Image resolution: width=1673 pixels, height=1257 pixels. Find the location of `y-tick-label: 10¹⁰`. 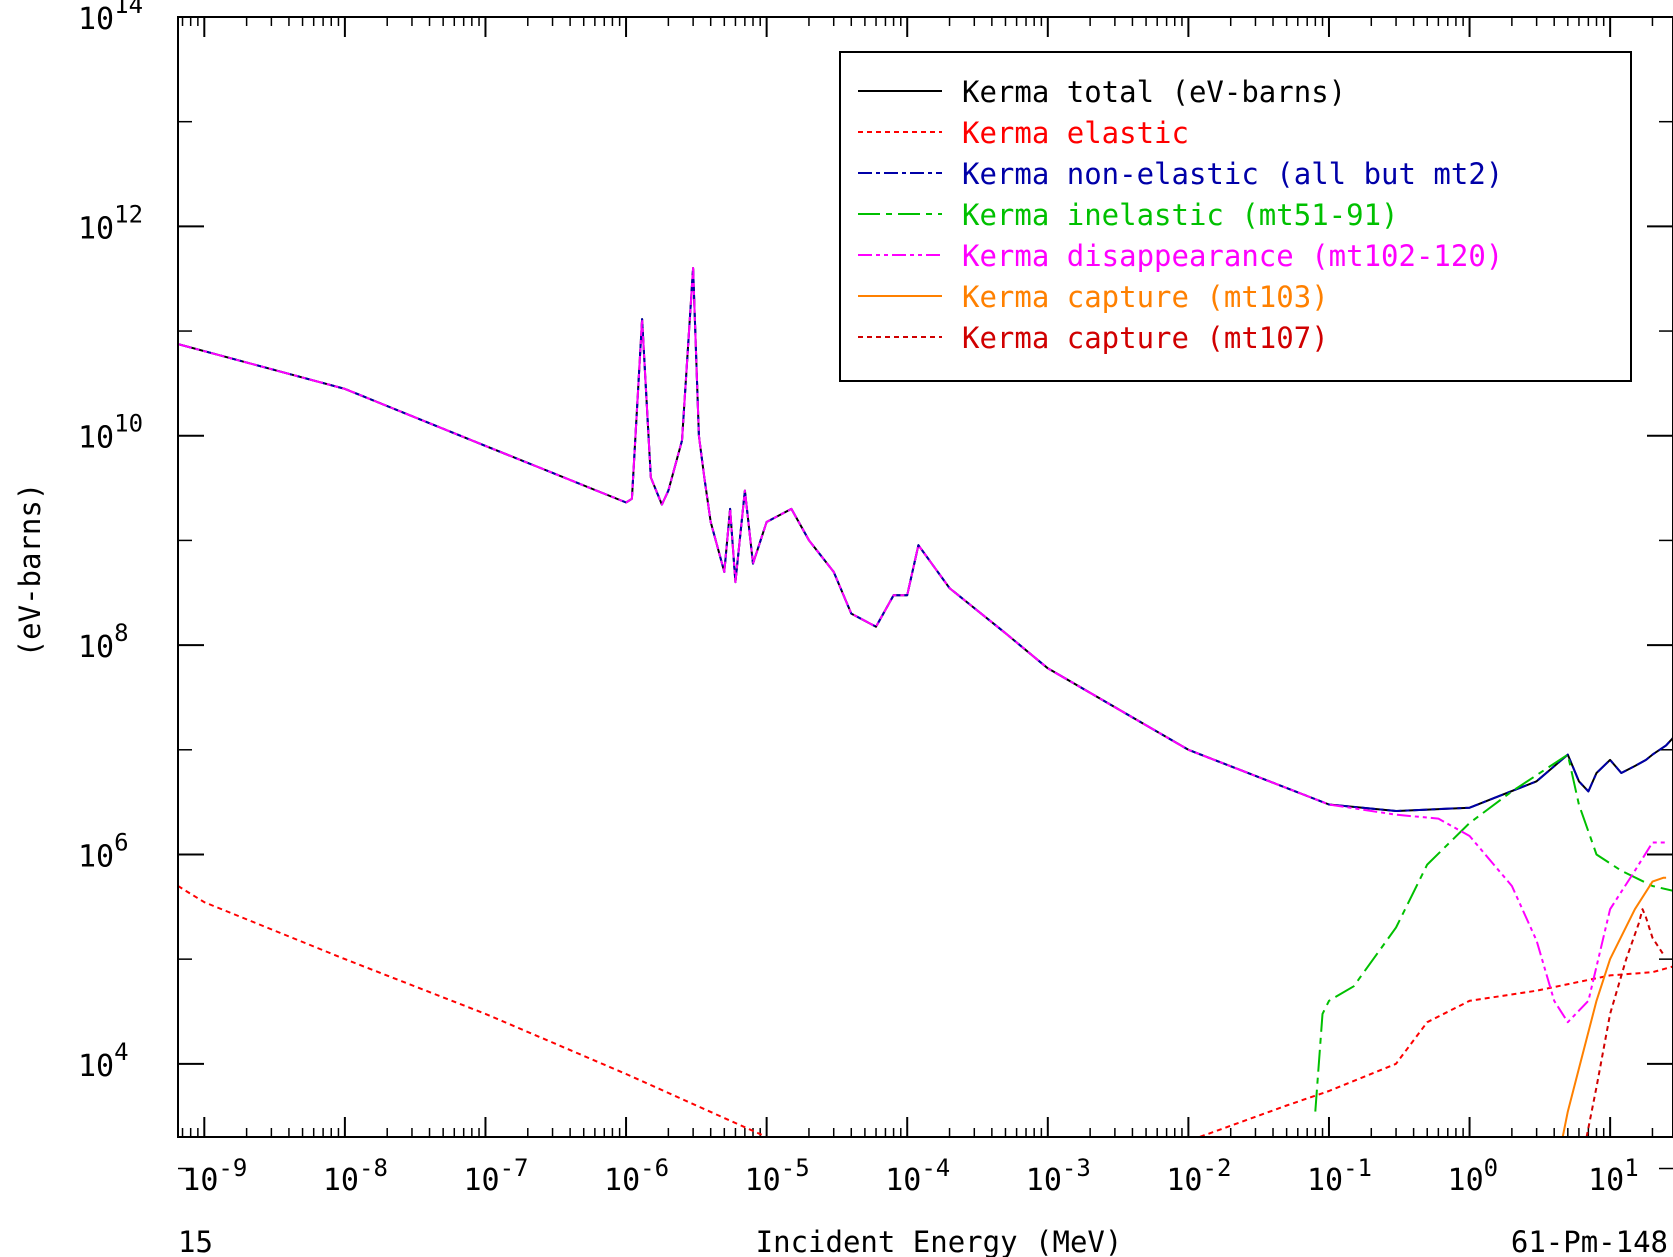

y-tick-label: 10¹⁰ is located at coordinates (110, 433).